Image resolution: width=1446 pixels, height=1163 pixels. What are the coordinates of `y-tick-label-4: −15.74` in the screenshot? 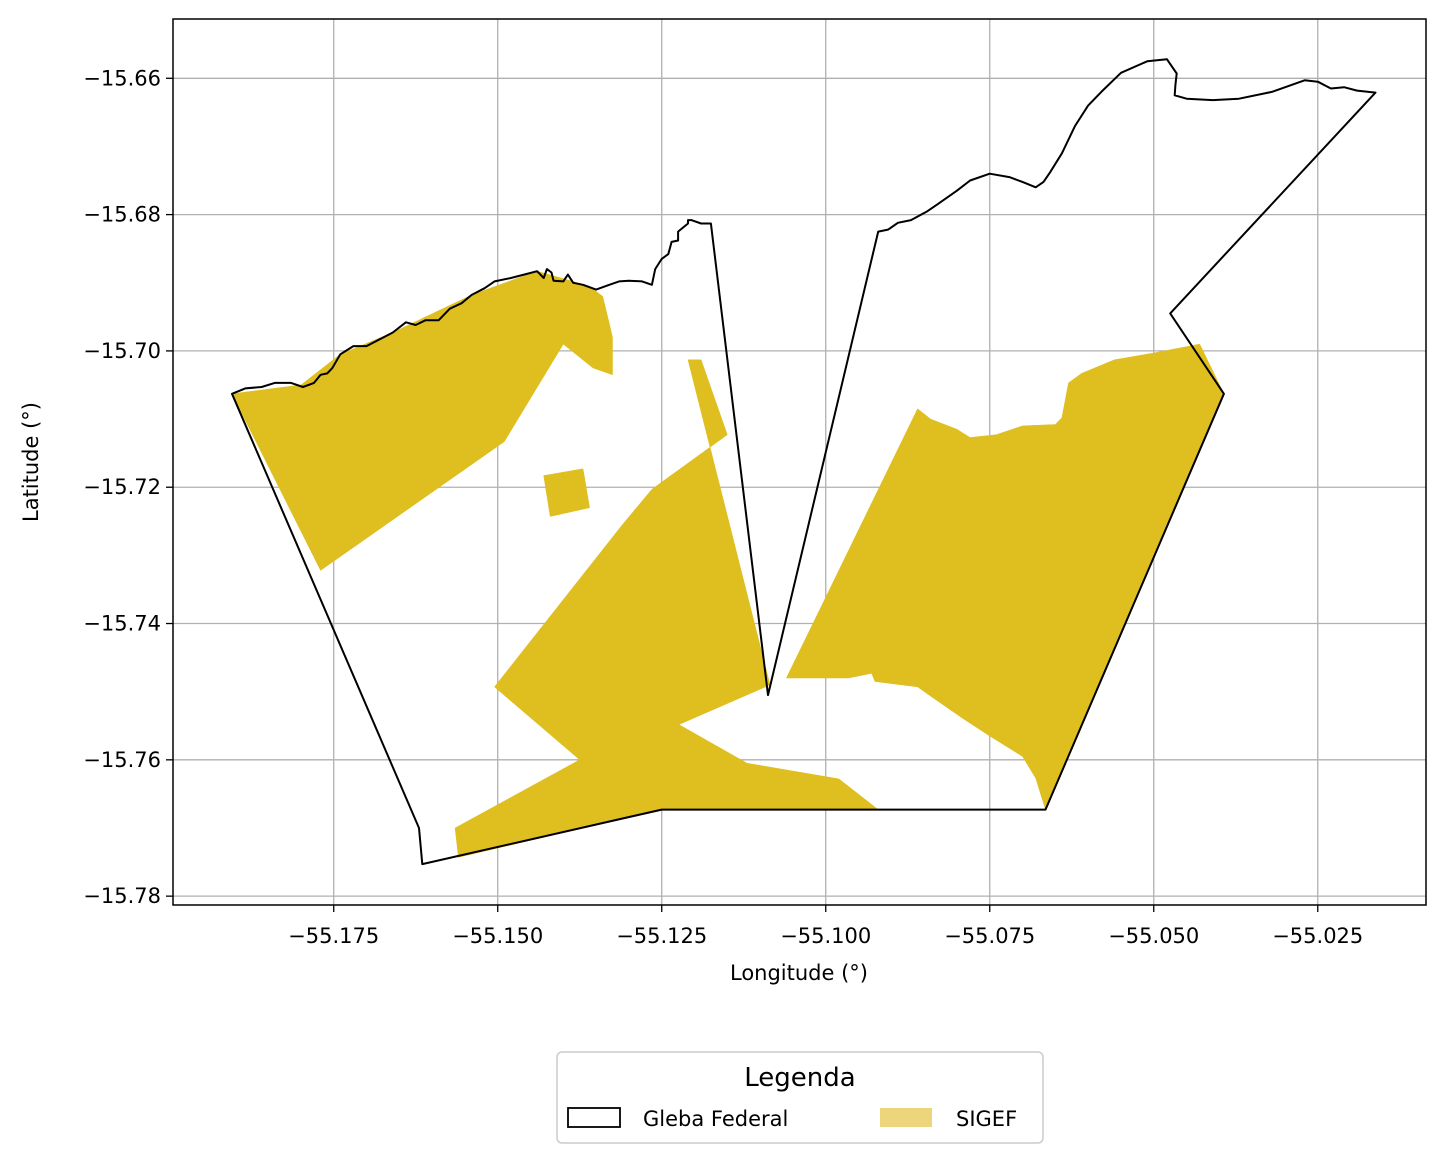 It's located at (122, 624).